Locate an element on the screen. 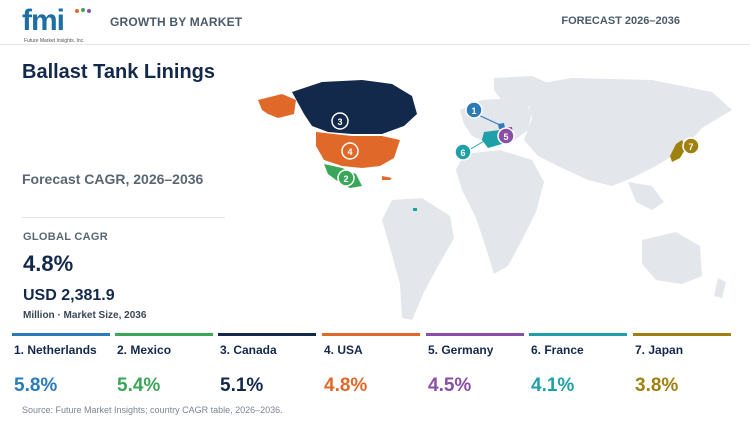 The height and width of the screenshot is (421, 750). marker-label-2: 2 is located at coordinates (345, 179).